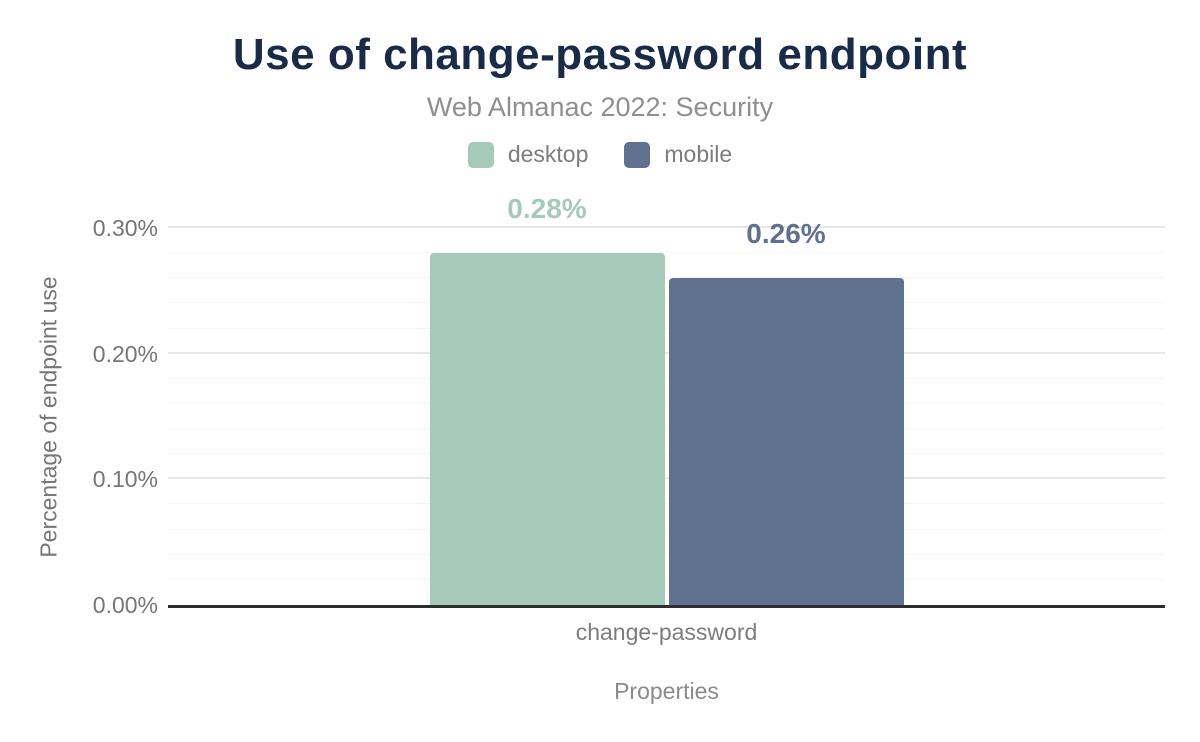 The height and width of the screenshot is (742, 1200). I want to click on y-tick-label: 0.10%, so click(125, 479).